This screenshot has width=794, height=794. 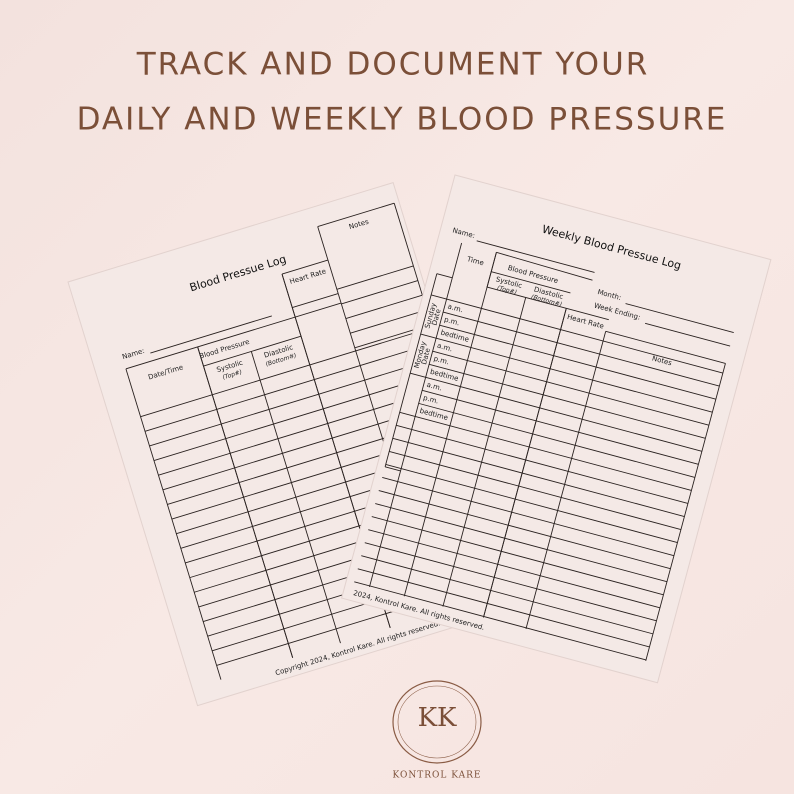 I want to click on logo-initials: KK, so click(x=437, y=718).